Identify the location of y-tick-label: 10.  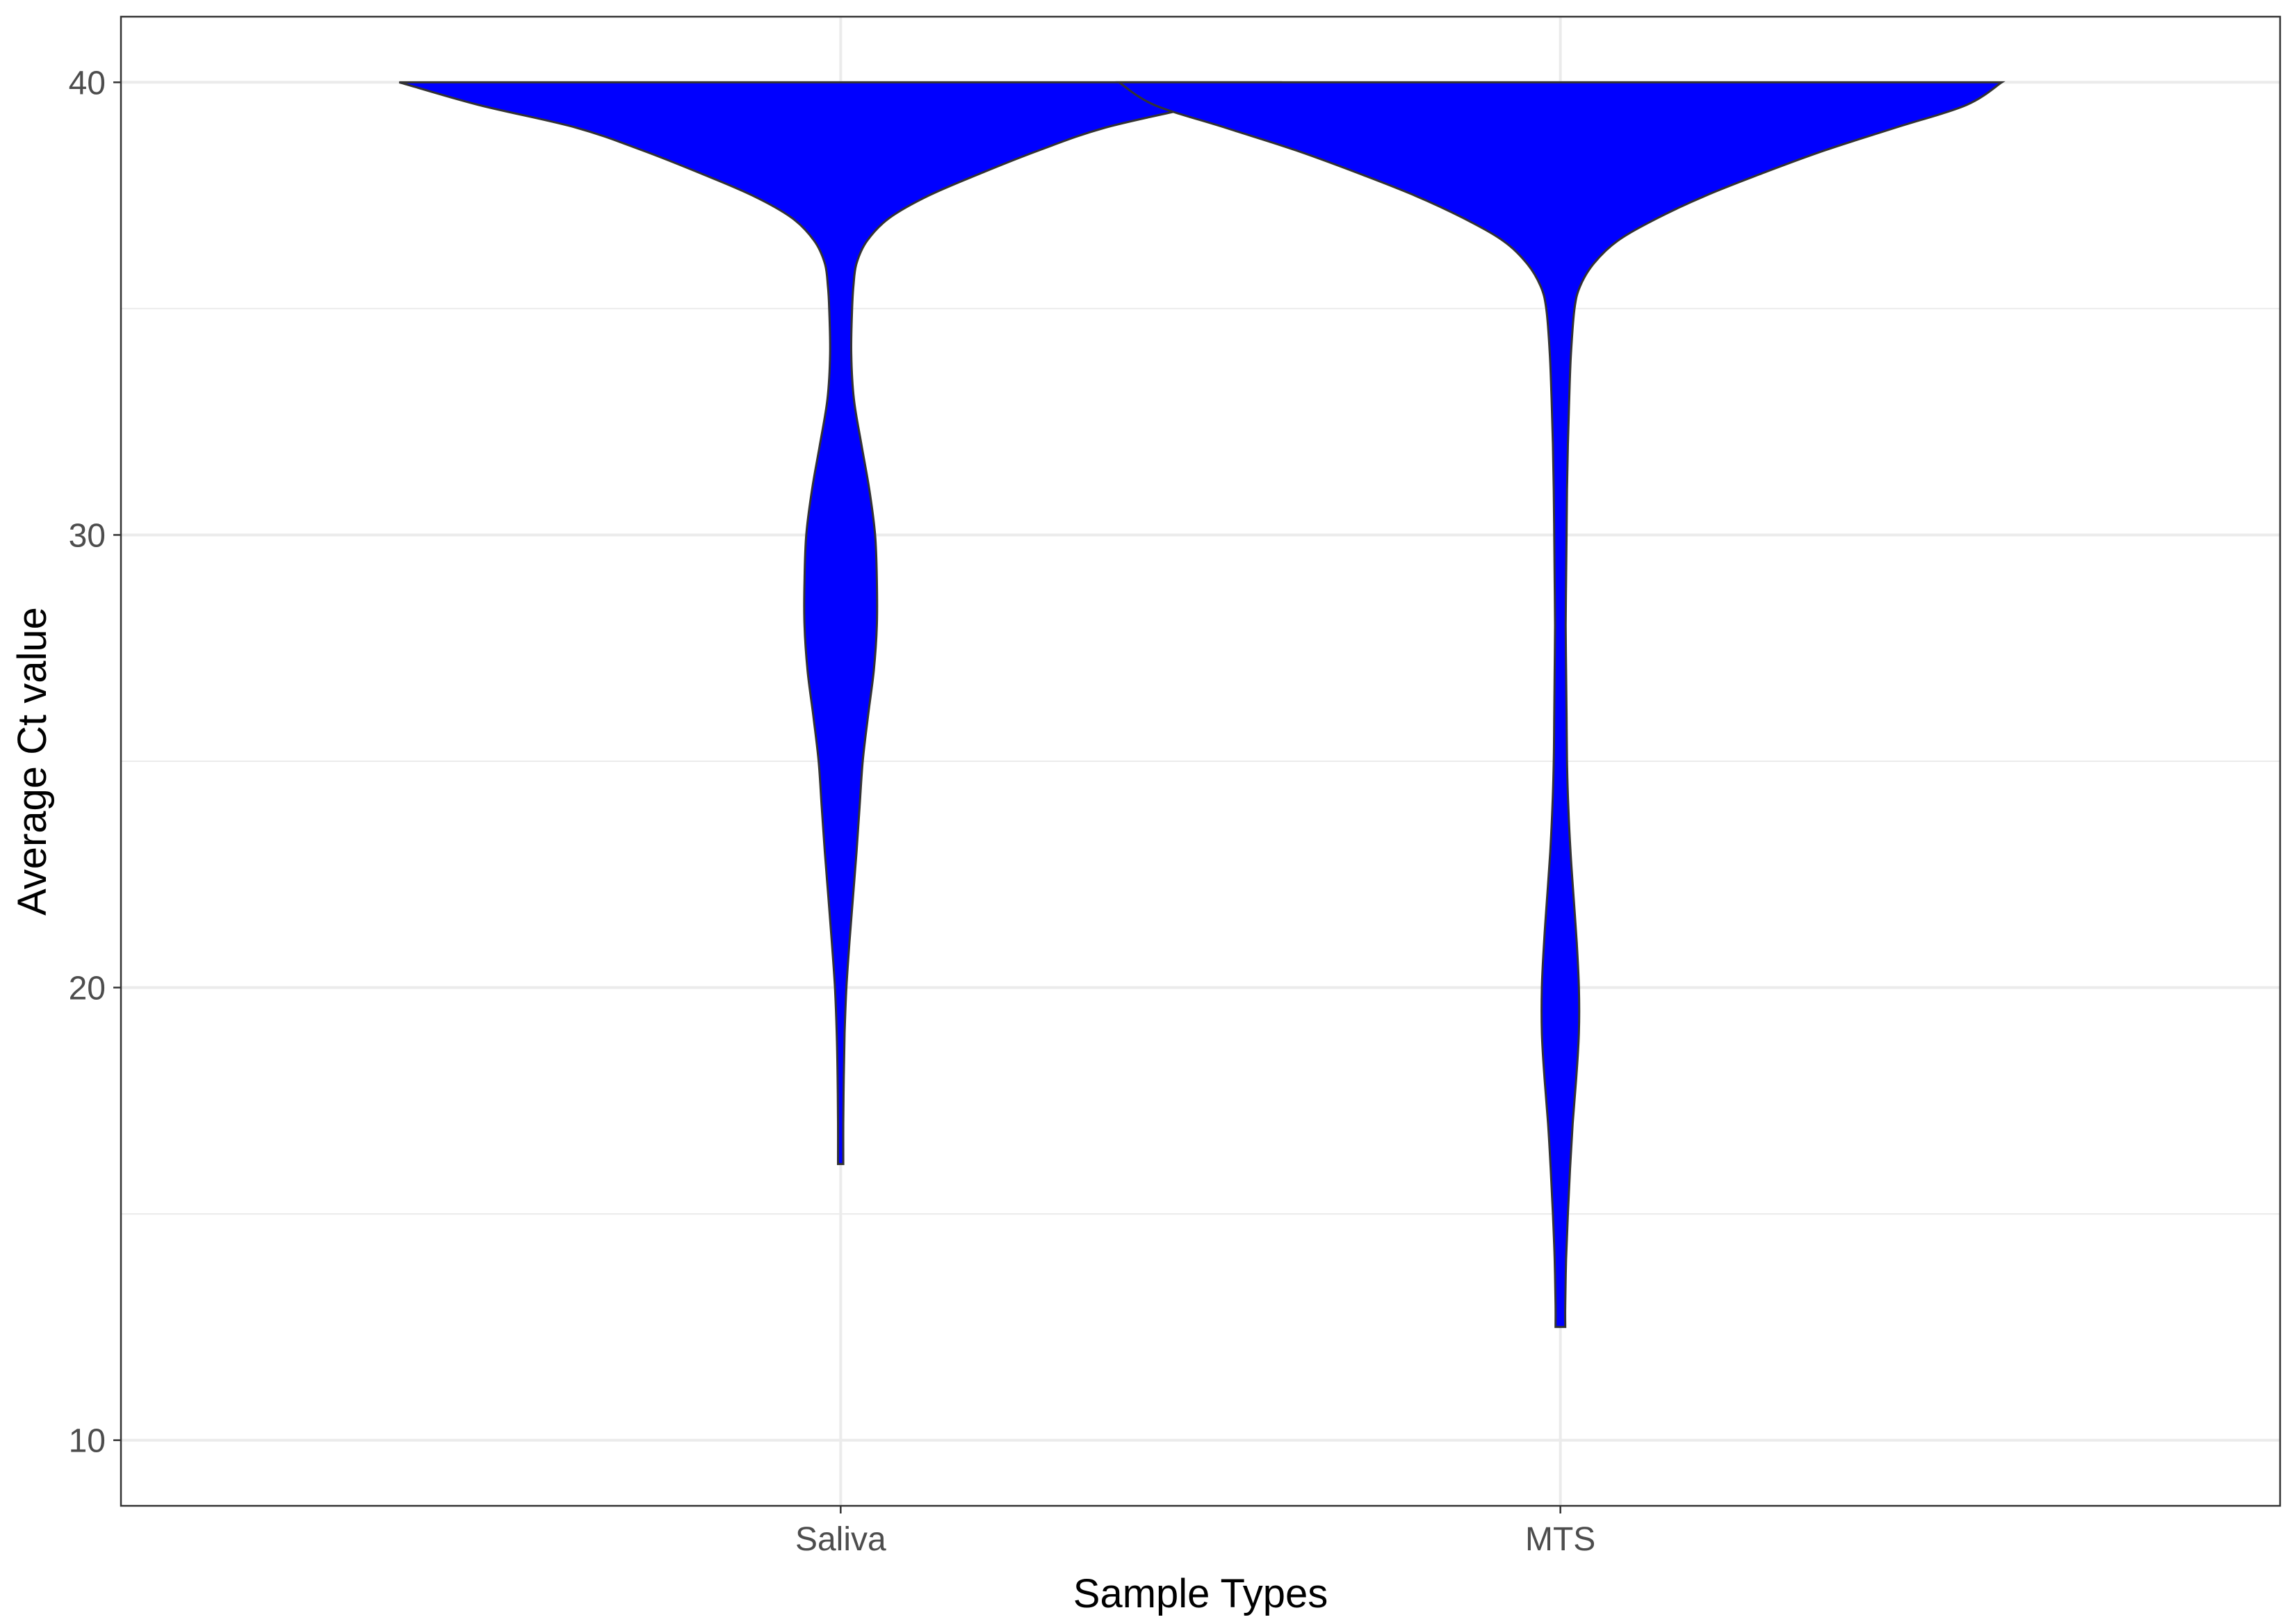
(88, 1441).